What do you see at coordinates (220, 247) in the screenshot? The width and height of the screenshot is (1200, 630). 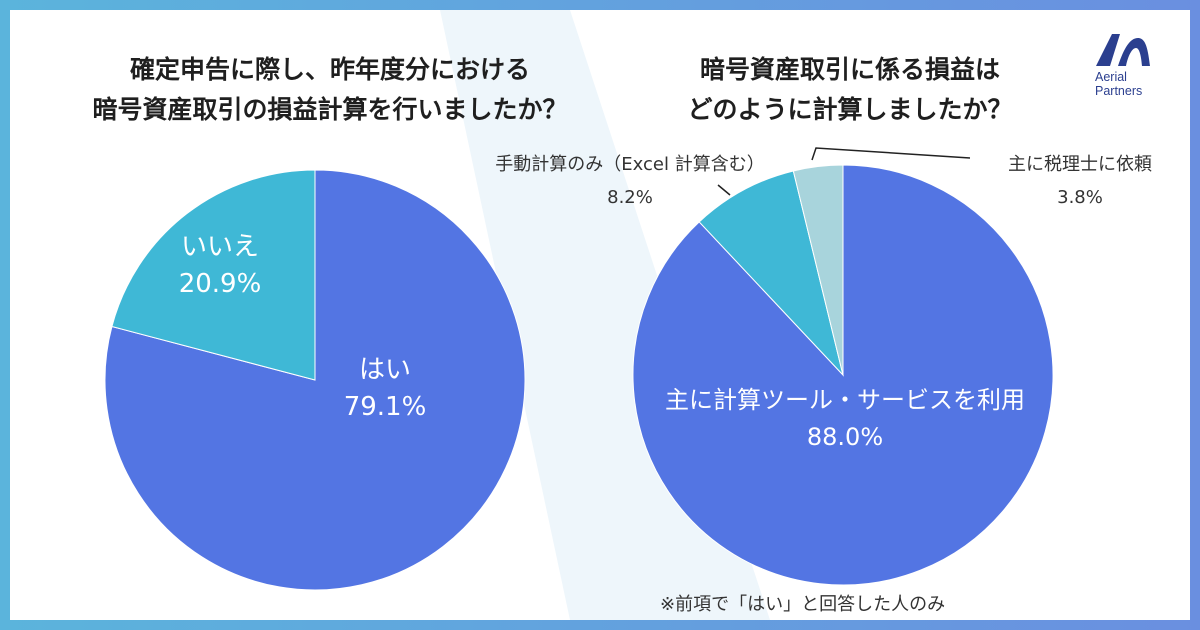 I see `label-no: いいえ` at bounding box center [220, 247].